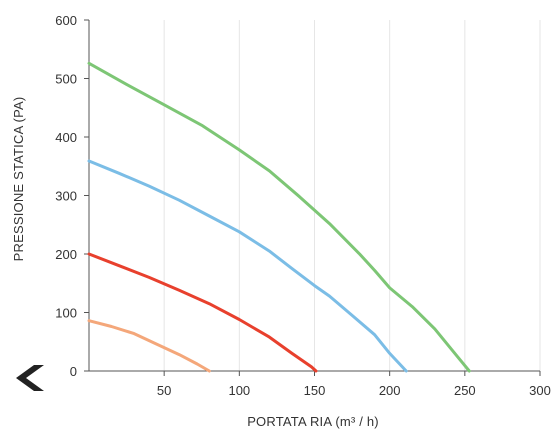 Image resolution: width=554 pixels, height=430 pixels. I want to click on chevron-left-icon, so click(30, 378).